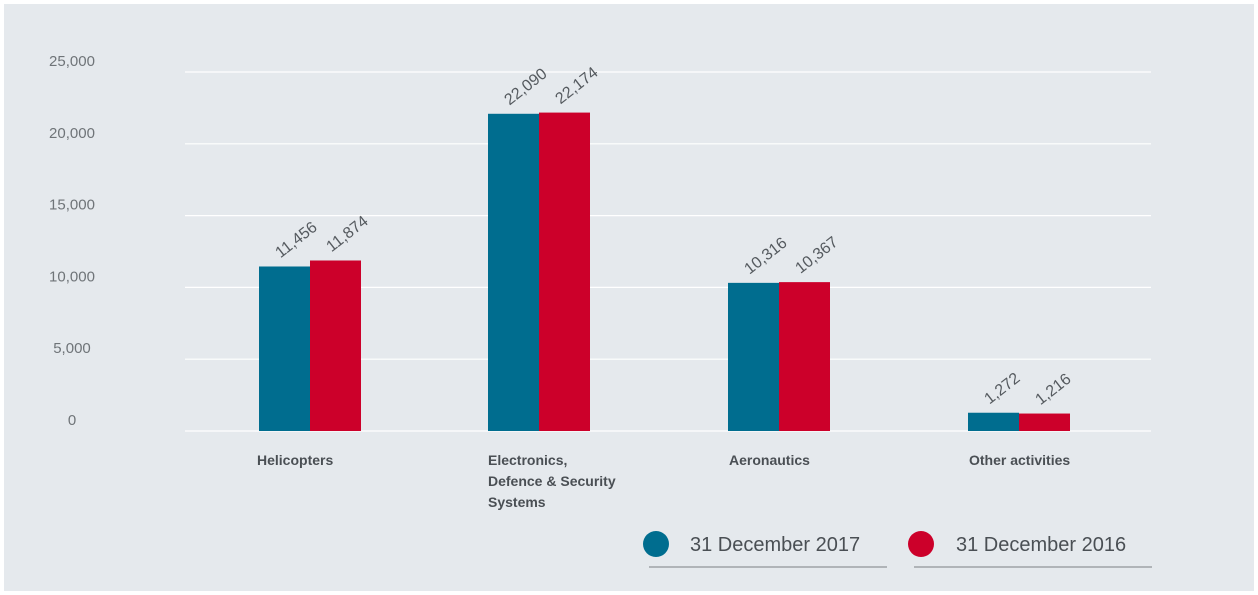  What do you see at coordinates (765, 256) in the screenshot?
I see `data-label: 10,316` at bounding box center [765, 256].